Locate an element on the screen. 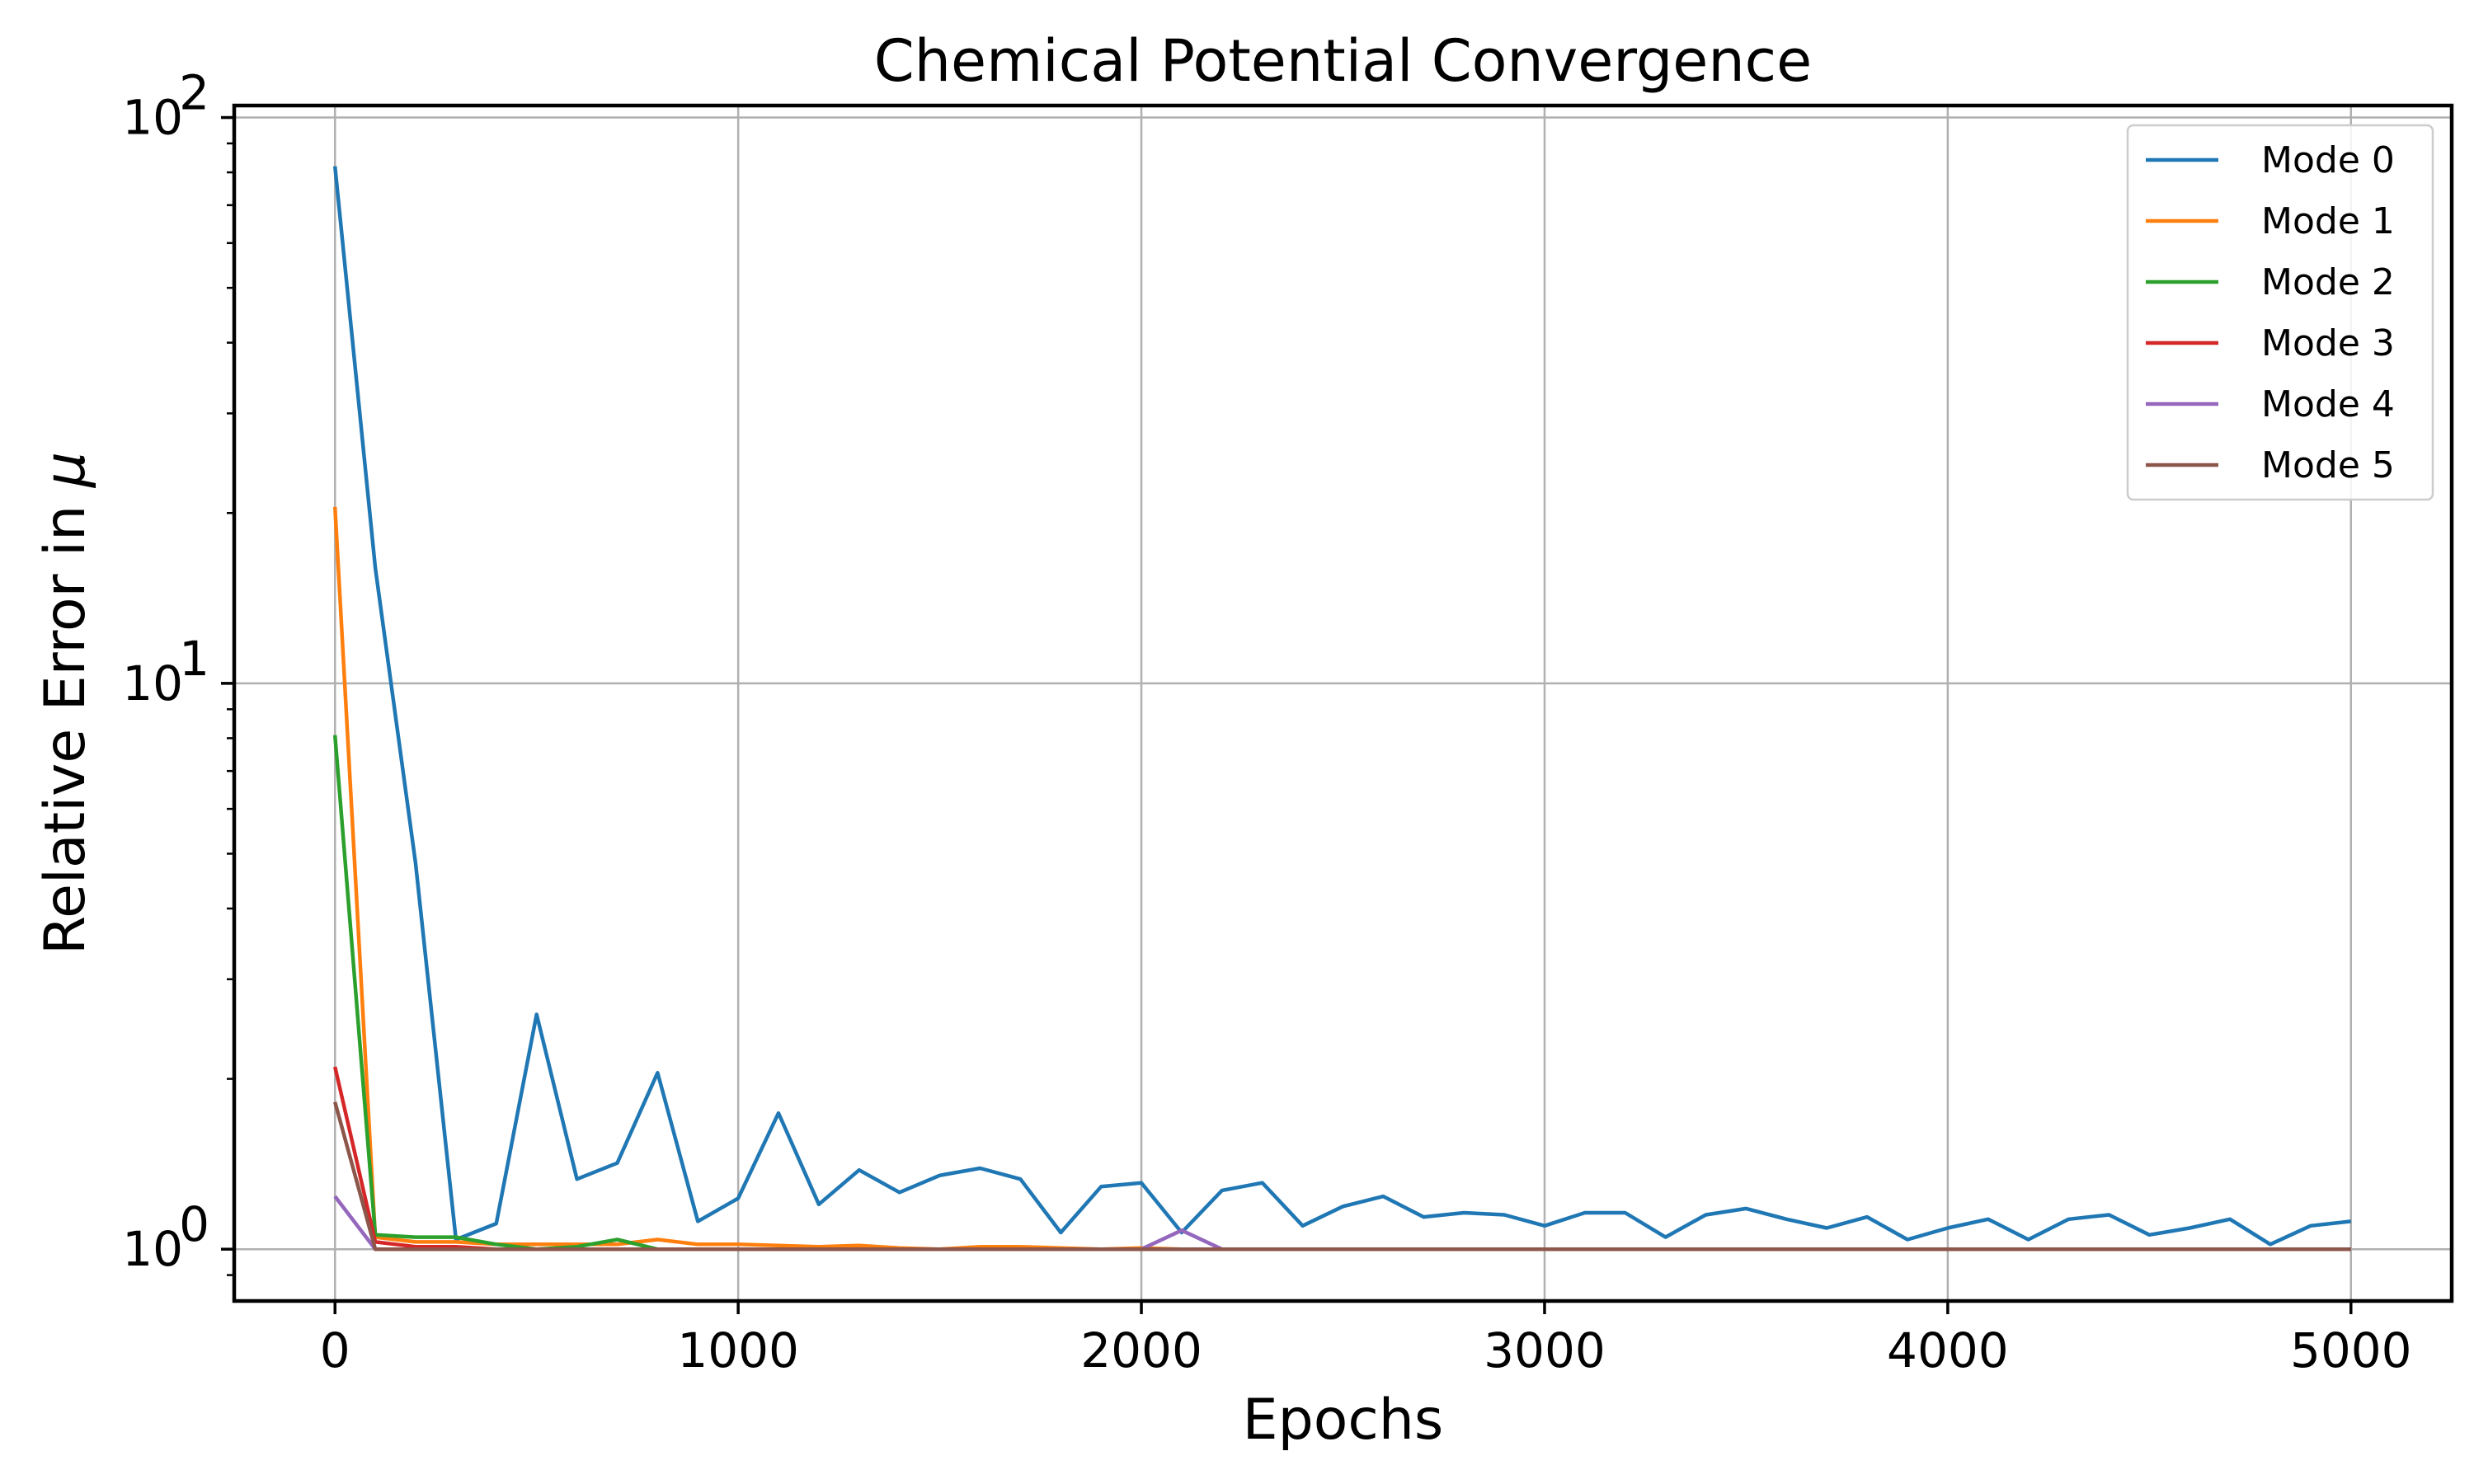  legend-items: Mode 0 Mode 1 Mode 2 Mode 3 Mode 4 Mode 5 is located at coordinates (2270, 312).